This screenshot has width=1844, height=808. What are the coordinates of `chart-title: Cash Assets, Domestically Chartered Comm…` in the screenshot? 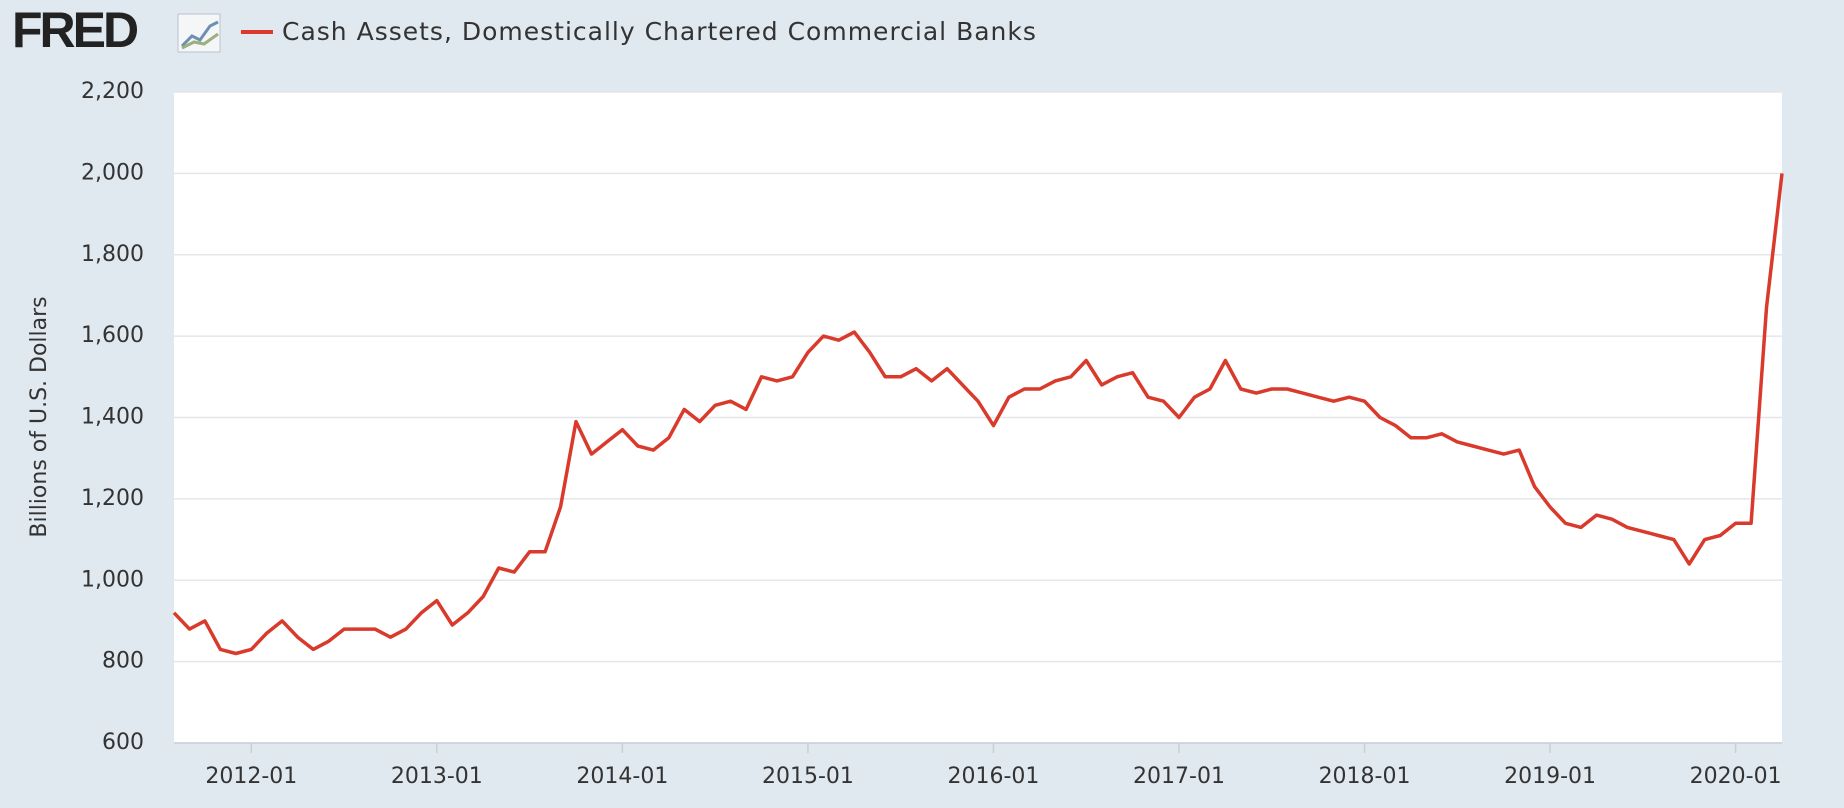 It's located at (659, 31).